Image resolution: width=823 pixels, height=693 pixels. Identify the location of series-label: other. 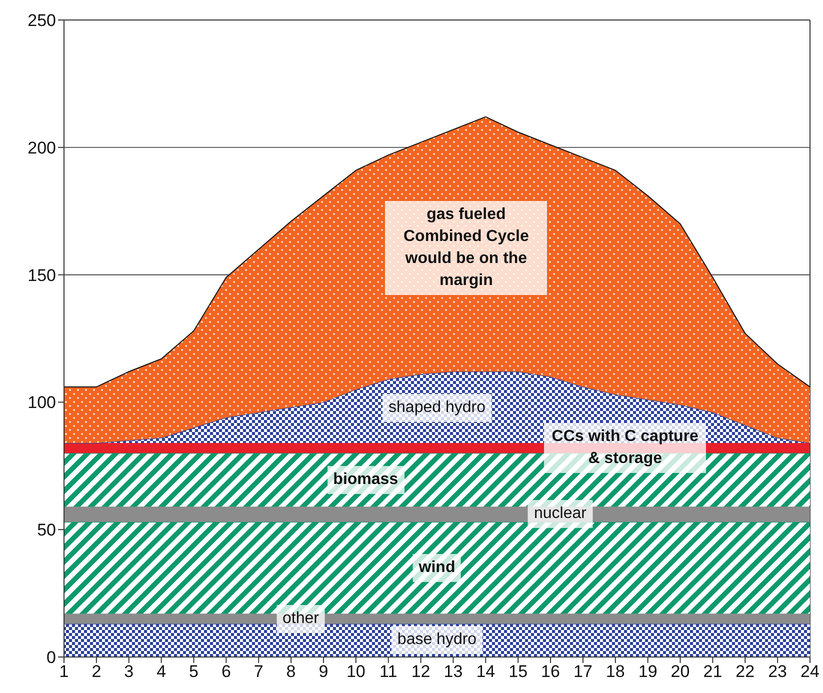
(300, 618).